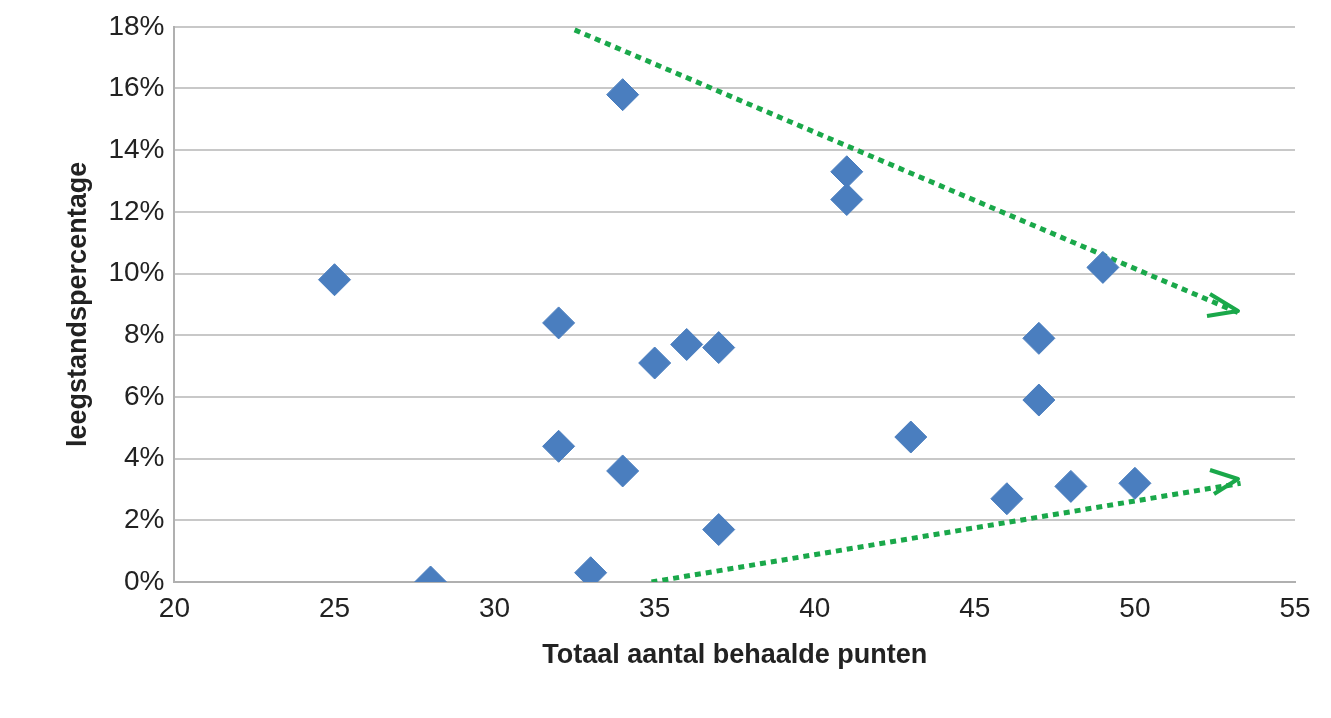 The image size is (1331, 718). Describe the element at coordinates (1135, 607) in the screenshot. I see `x-tick-label: 50` at that location.